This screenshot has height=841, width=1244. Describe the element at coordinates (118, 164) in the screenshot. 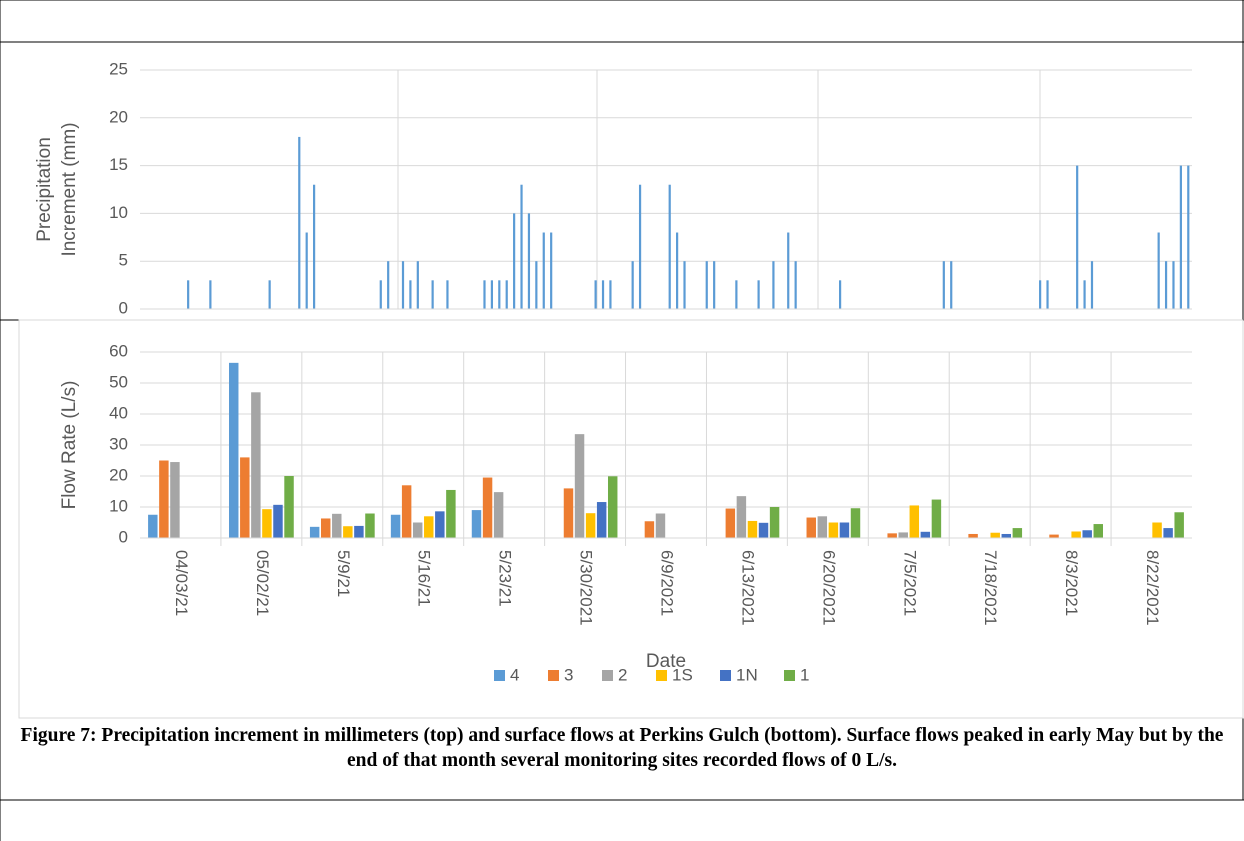

I see `y-tick-label: 15` at that location.